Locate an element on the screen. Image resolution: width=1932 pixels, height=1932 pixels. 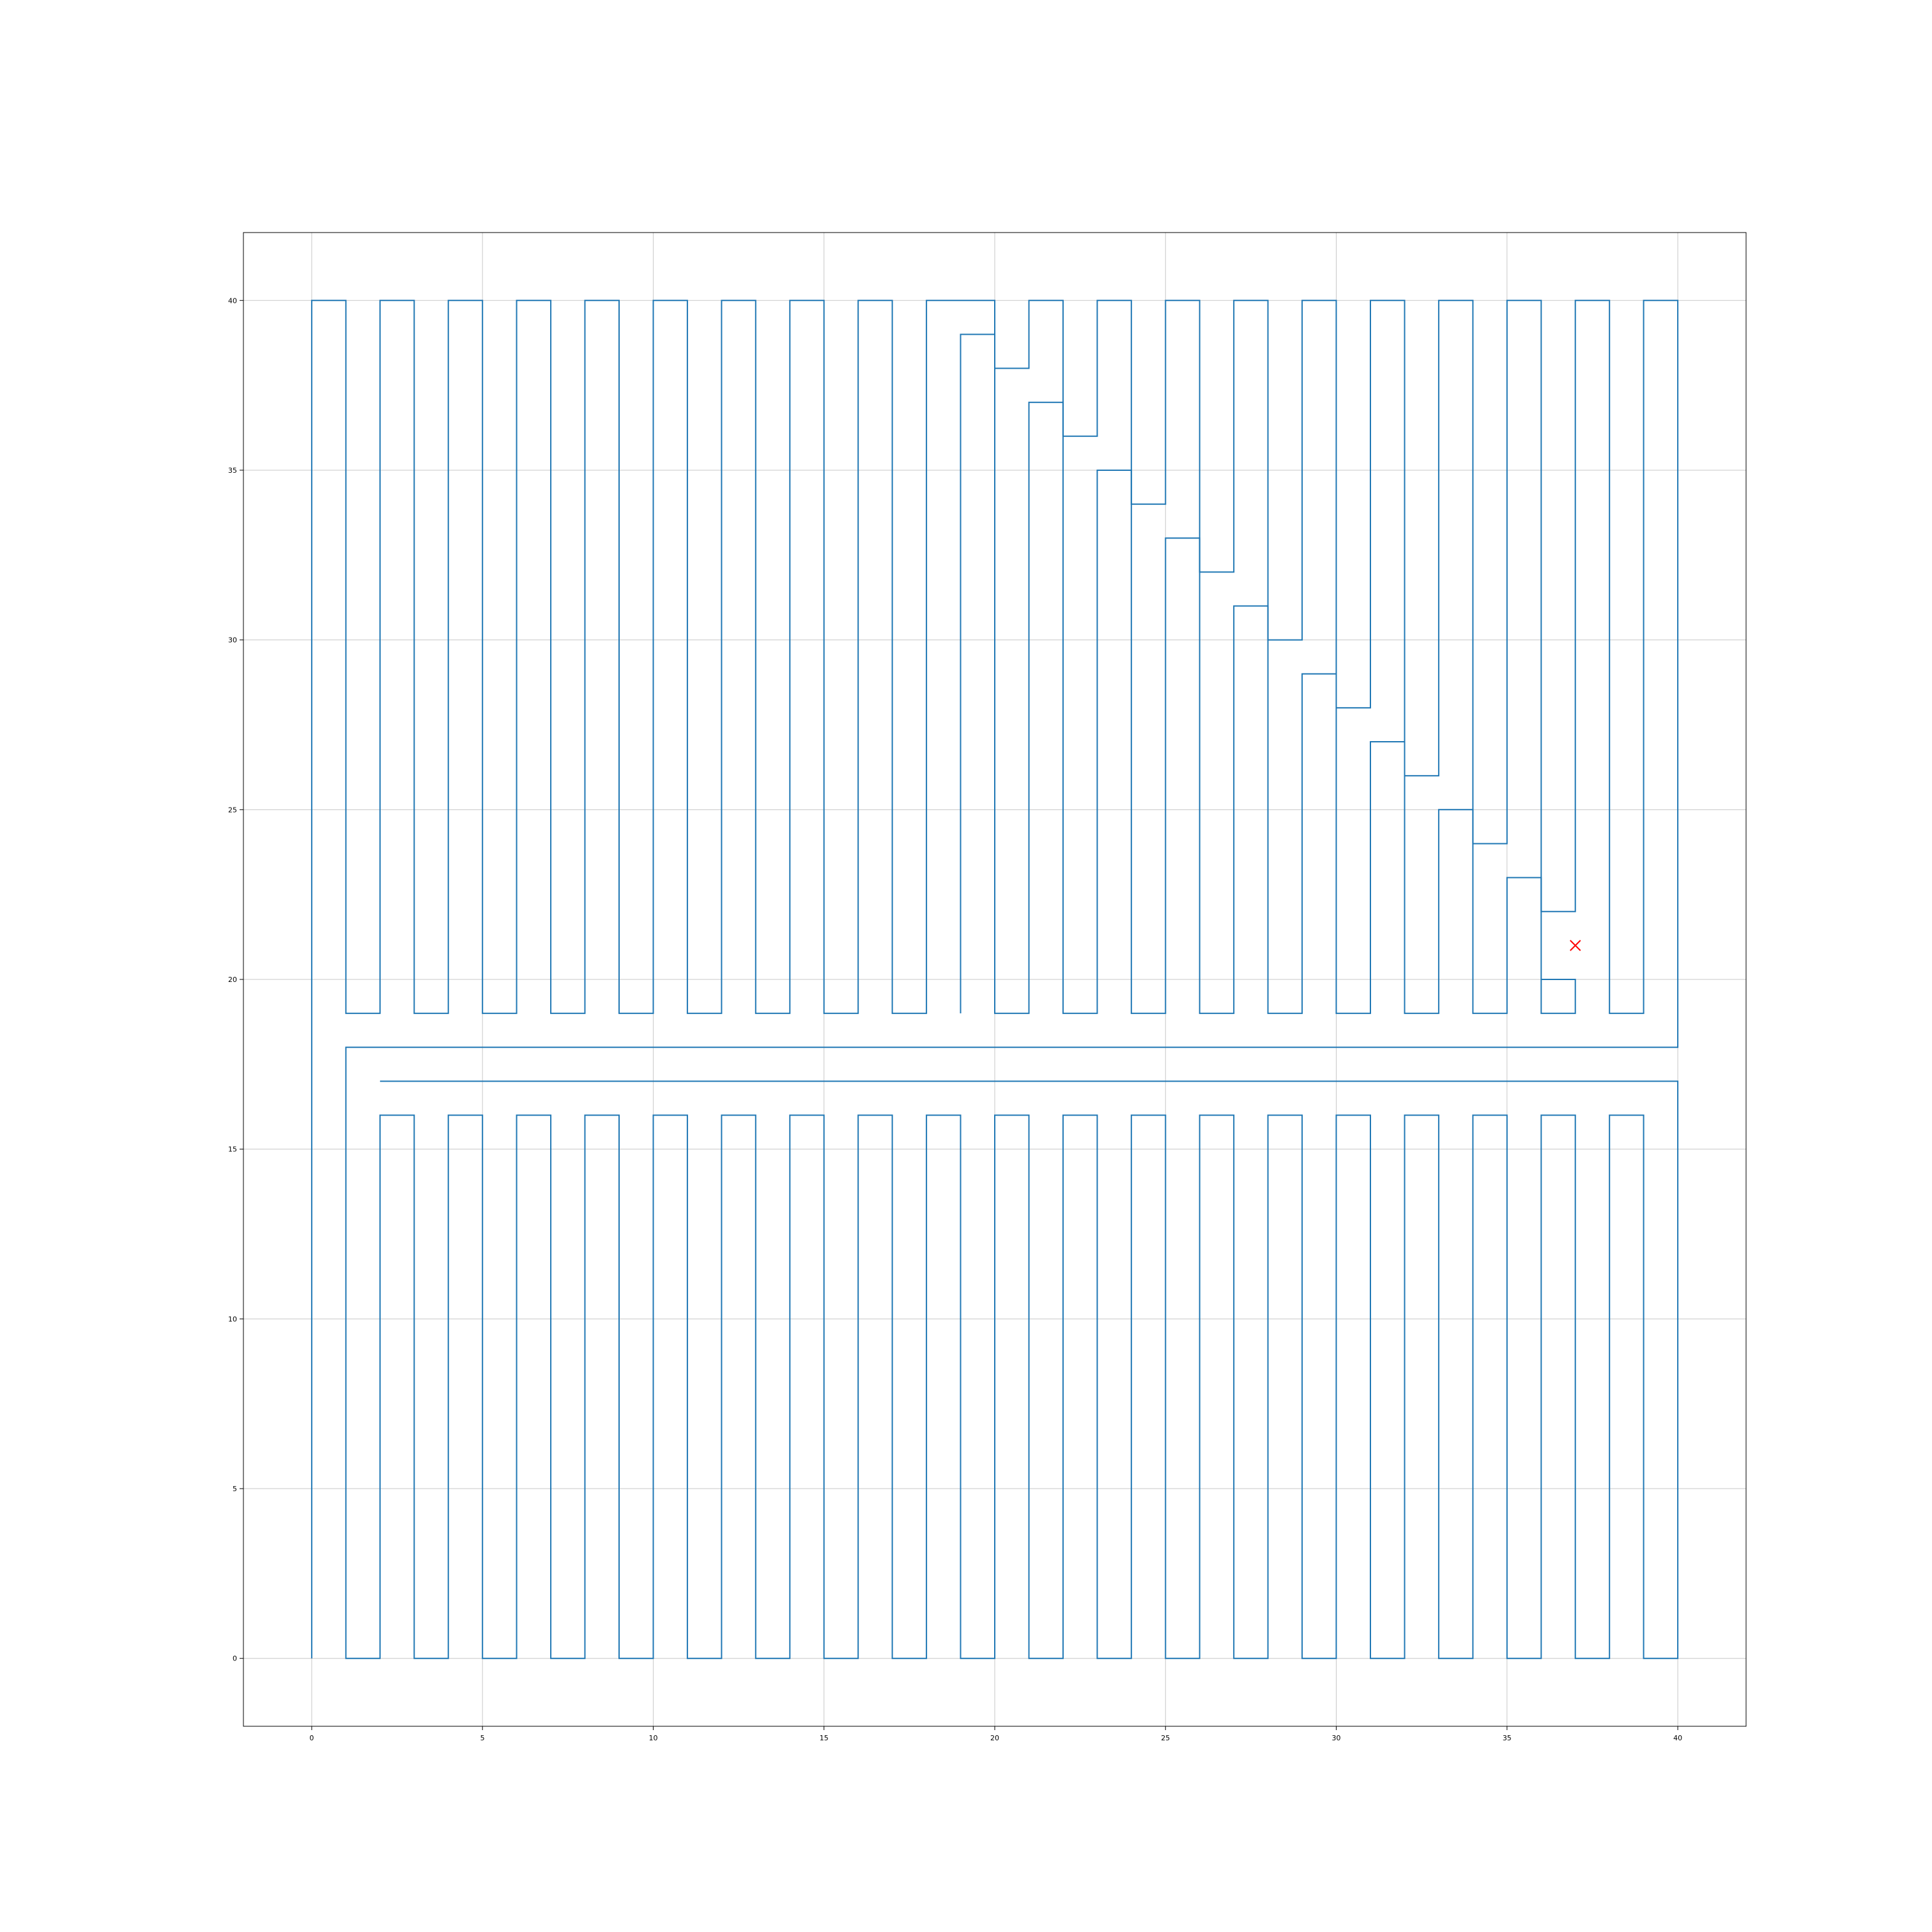
y-tick-label: 0 is located at coordinates (235, 1659).